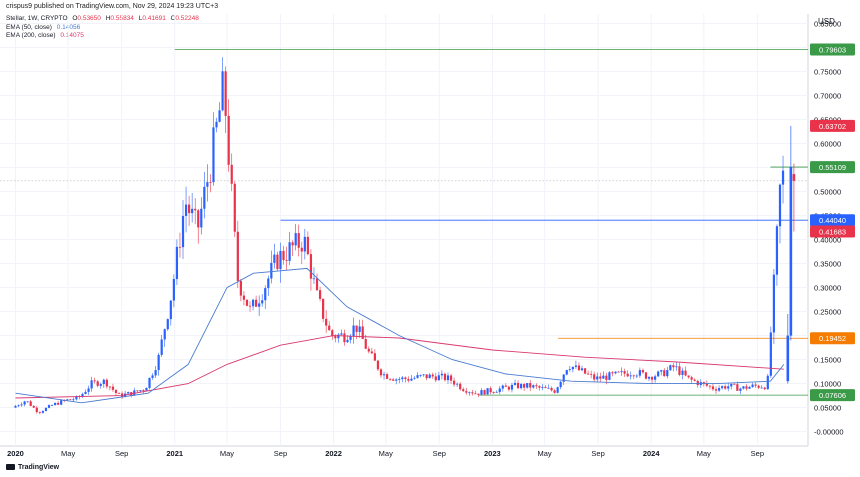 The image size is (860, 477). What do you see at coordinates (832, 220) in the screenshot?
I see `price-tag-label: 0.44040` at bounding box center [832, 220].